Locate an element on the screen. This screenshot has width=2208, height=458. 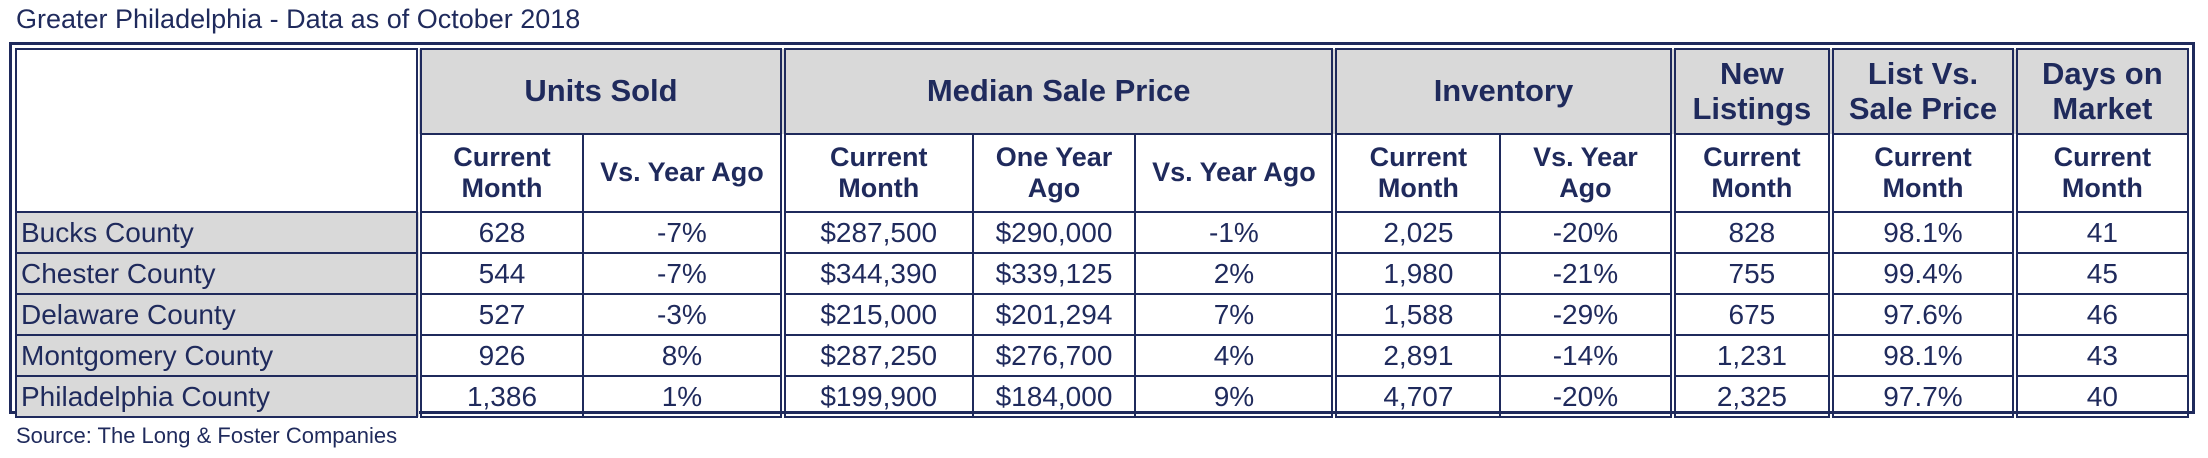
cell-new-listings: 828 is located at coordinates (1751, 232).